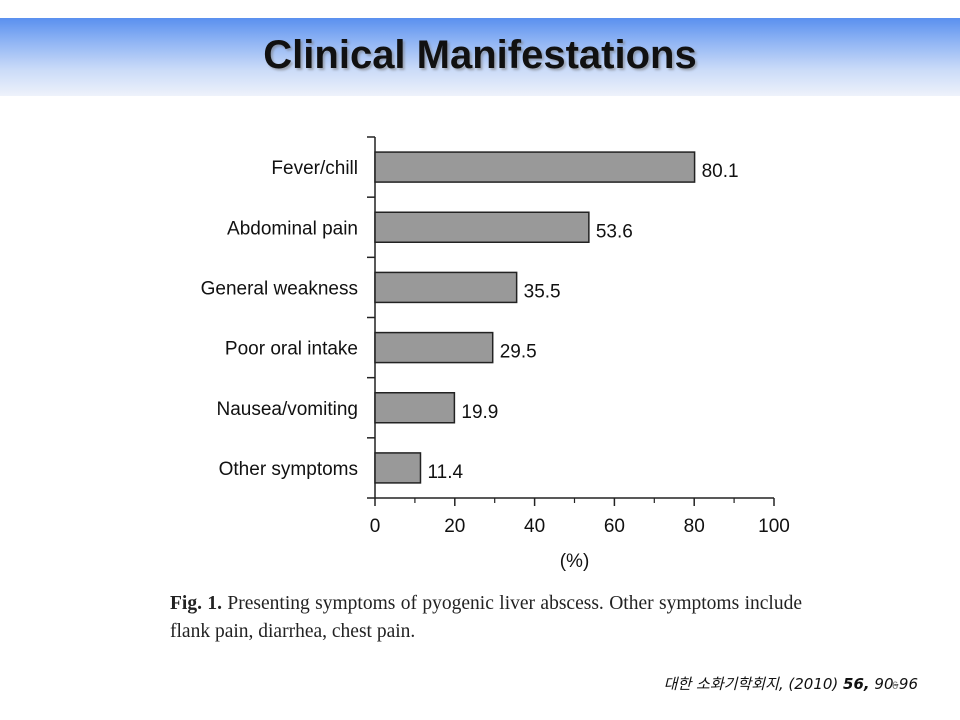 This screenshot has width=960, height=720. I want to click on citation-pages: 90-96, so click(896, 684).